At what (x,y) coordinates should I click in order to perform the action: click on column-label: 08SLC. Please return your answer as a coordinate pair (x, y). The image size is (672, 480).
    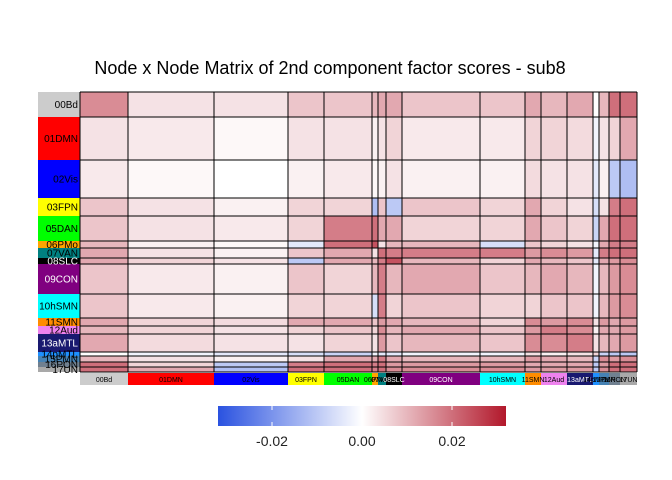
    Looking at the image, I should click on (393, 380).